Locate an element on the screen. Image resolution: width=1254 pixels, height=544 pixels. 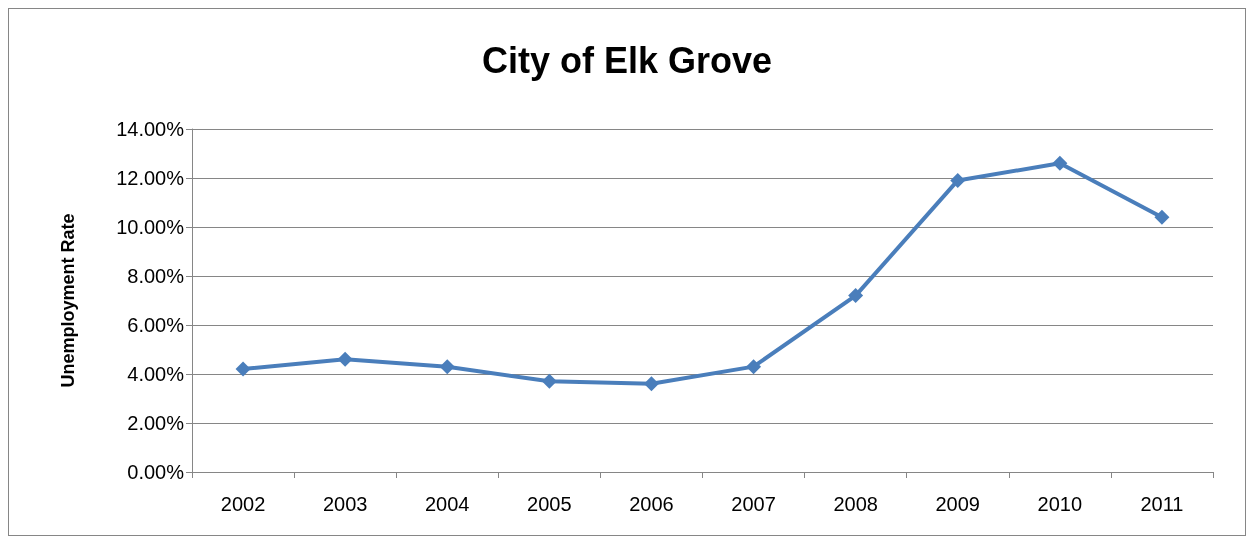
x-tick-label: 2011 is located at coordinates (1162, 504).